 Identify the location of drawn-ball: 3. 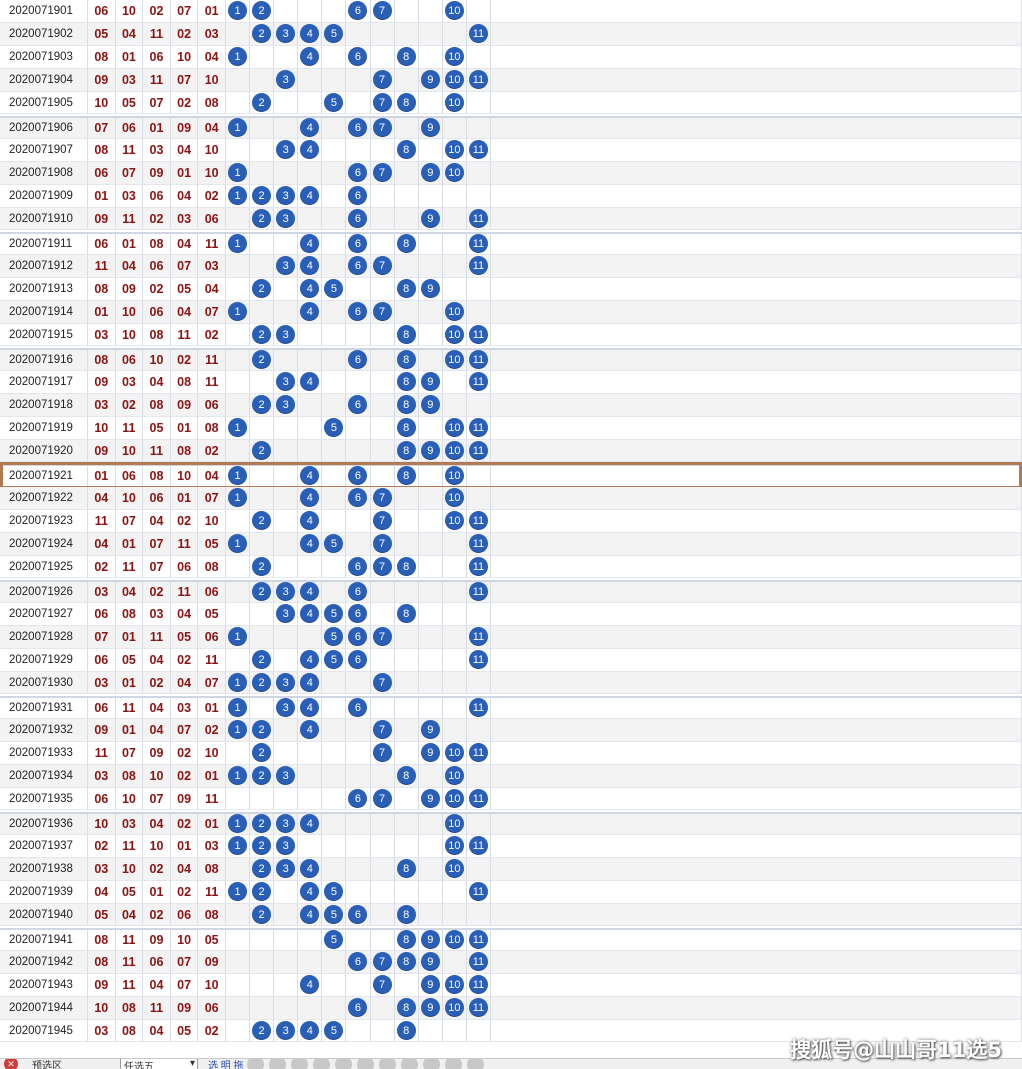
(286, 405).